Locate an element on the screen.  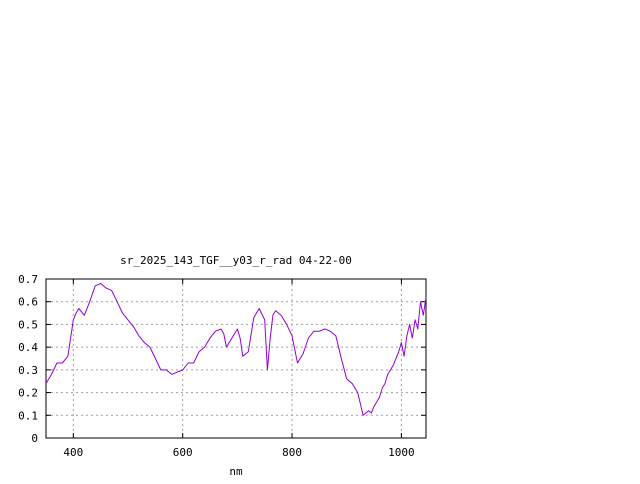
y-tick-label: 0.2 is located at coordinates (28, 393).